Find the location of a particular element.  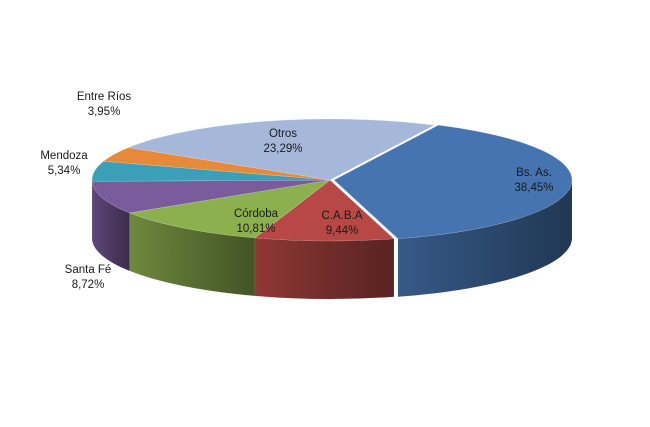

data-label-entre-rios: Entre Ríos 3,95% is located at coordinates (104, 104).